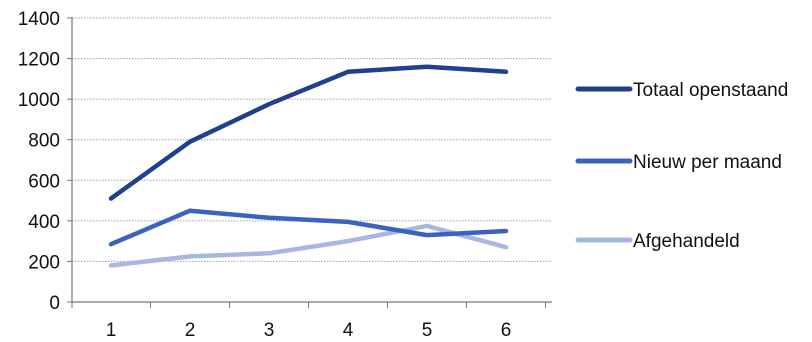 This screenshot has height=342, width=812. I want to click on y-tick-label: 400, so click(44, 222).